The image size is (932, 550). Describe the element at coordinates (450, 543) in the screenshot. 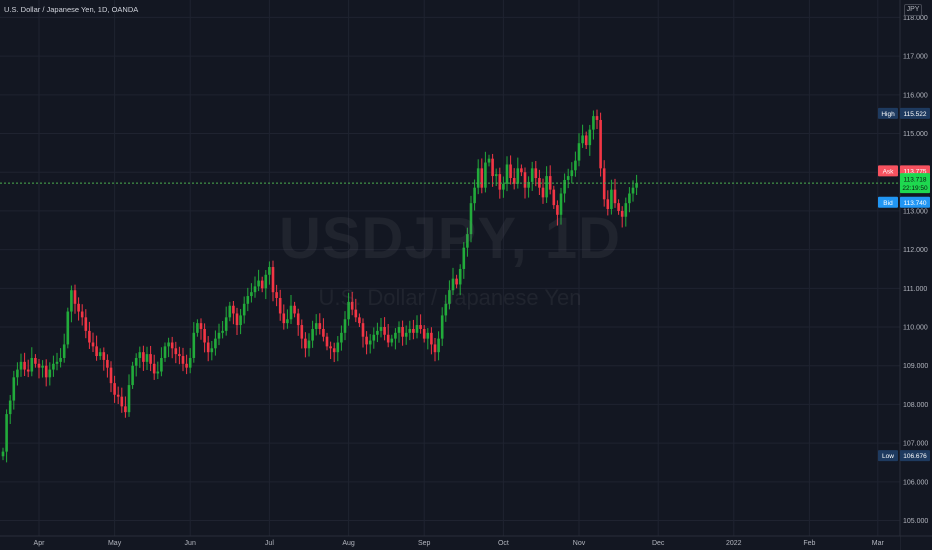

I see `time-axis-panel` at that location.